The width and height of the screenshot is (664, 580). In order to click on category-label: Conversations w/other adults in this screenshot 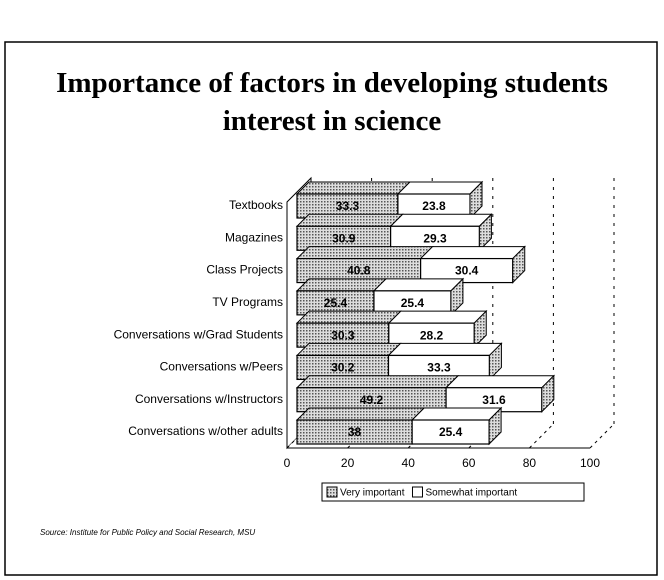, I will do `click(205, 431)`.